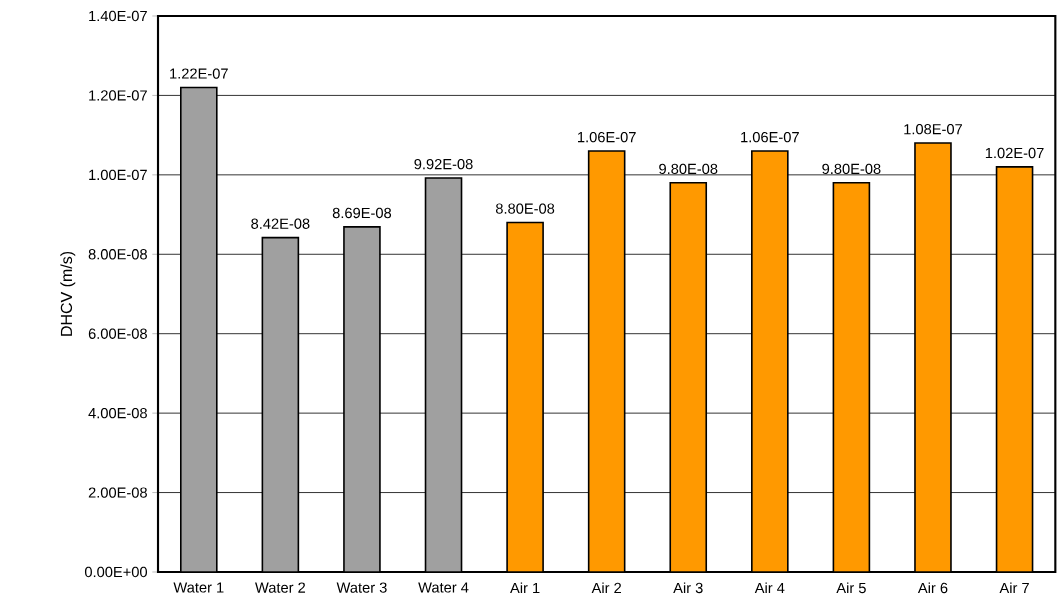 Image resolution: width=1063 pixels, height=616 pixels. What do you see at coordinates (361, 587) in the screenshot?
I see `x-tick-label: Water 3` at bounding box center [361, 587].